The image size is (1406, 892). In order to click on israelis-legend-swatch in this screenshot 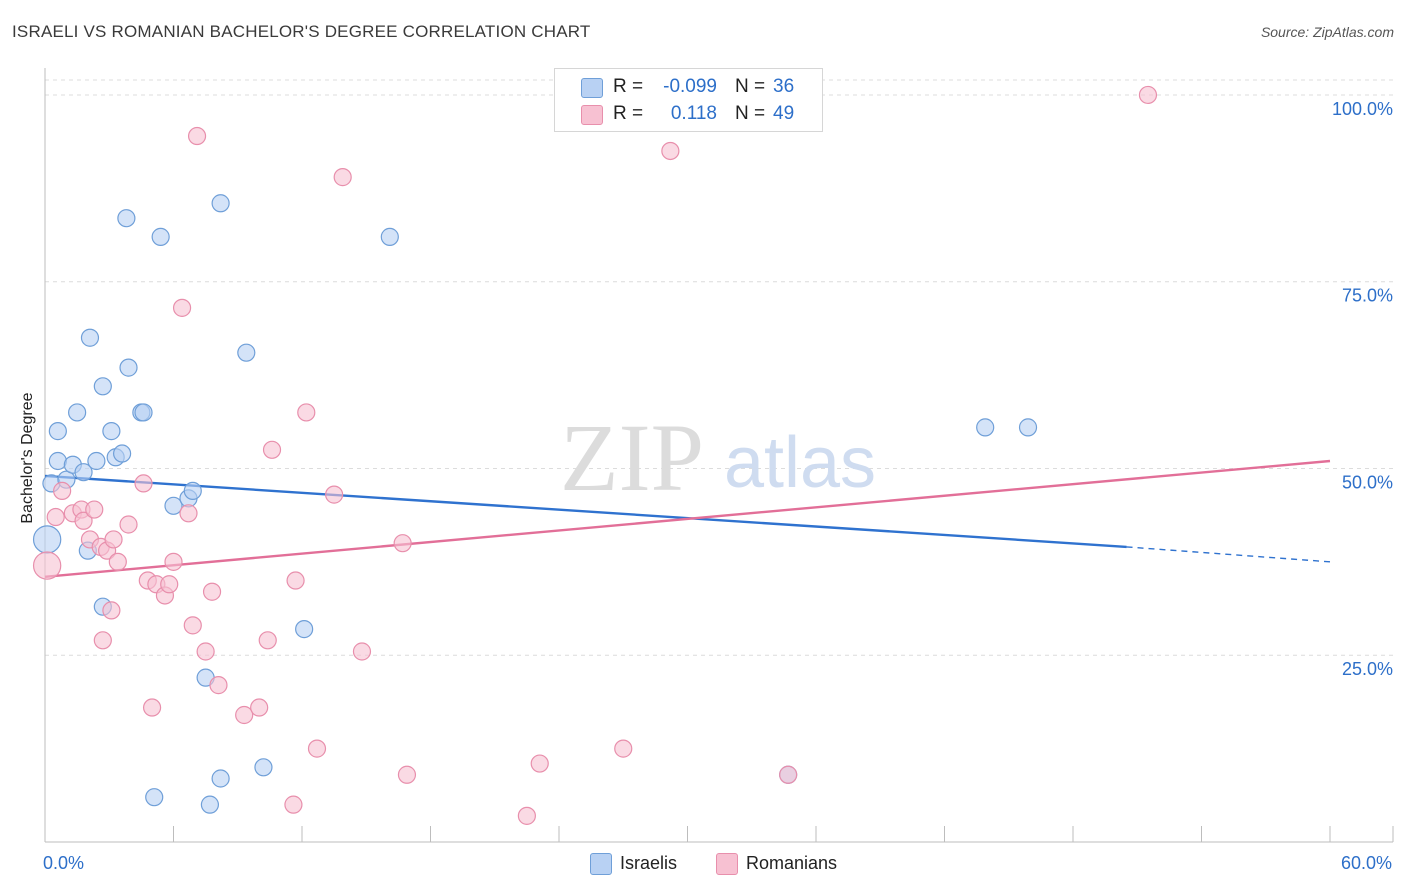, I will do `click(601, 864)`.